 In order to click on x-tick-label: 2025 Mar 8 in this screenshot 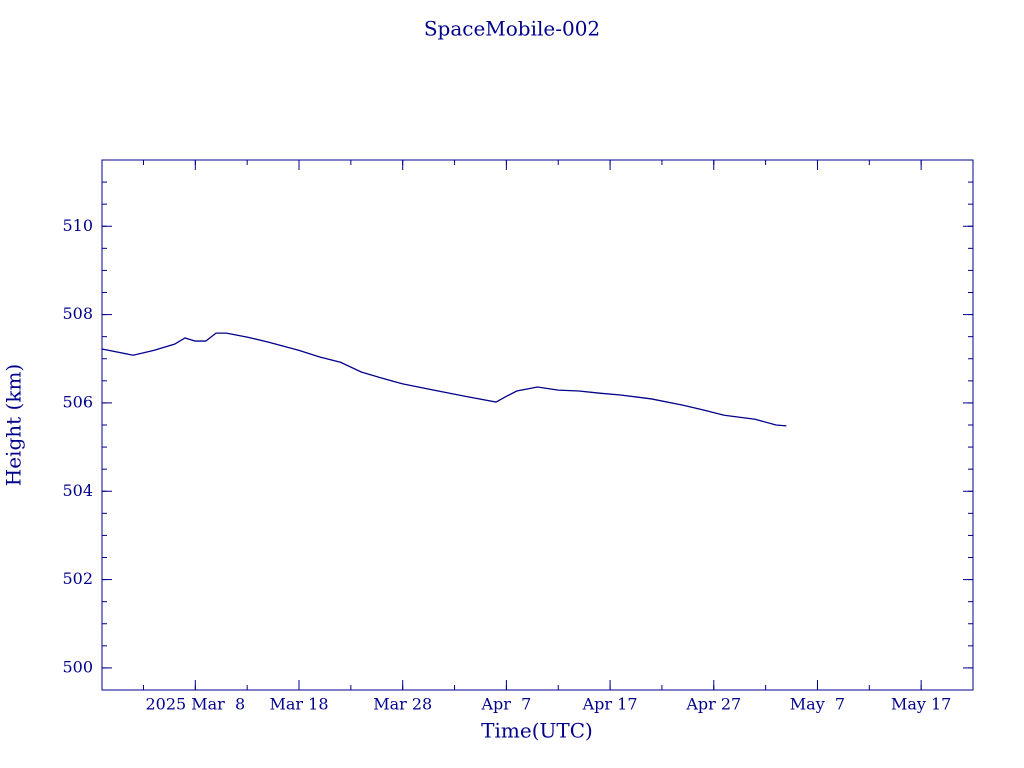, I will do `click(195, 704)`.